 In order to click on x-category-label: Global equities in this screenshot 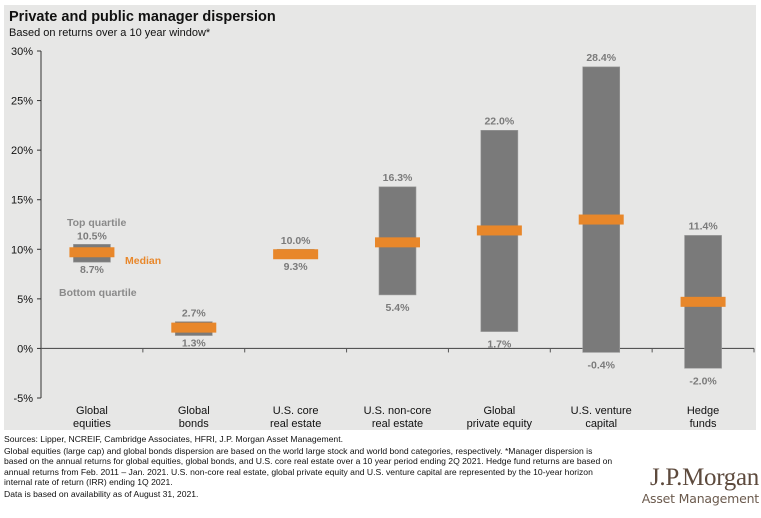, I will do `click(92, 417)`.